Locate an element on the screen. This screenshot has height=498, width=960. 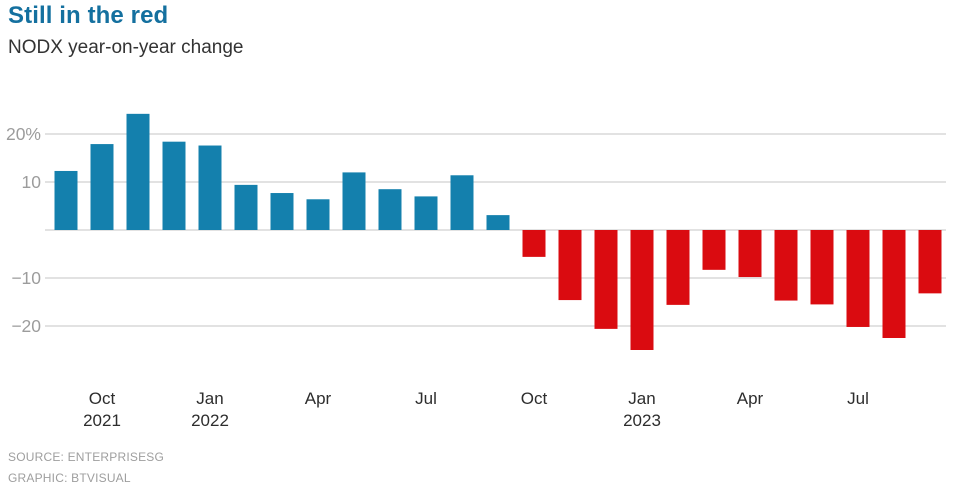
bar-feb-2022 is located at coordinates (246, 207).